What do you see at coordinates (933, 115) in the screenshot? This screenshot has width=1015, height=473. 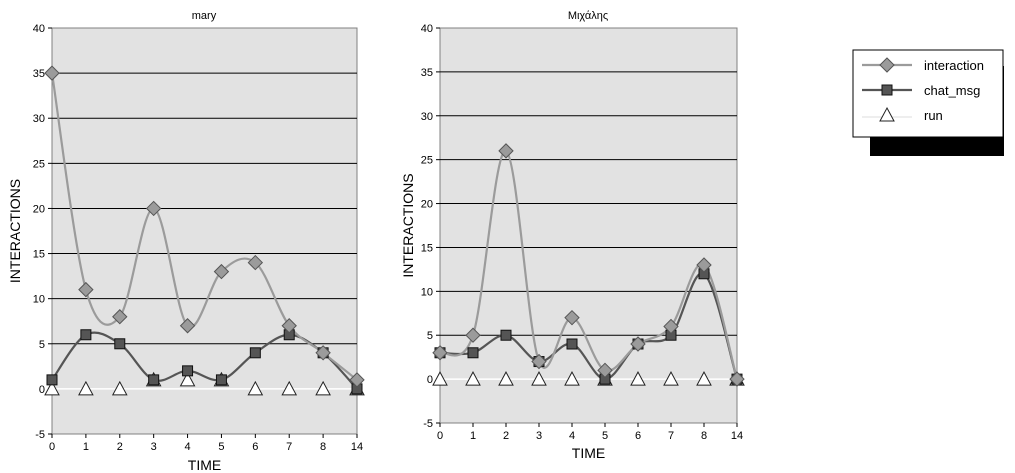 I see `legend-label-run: run` at bounding box center [933, 115].